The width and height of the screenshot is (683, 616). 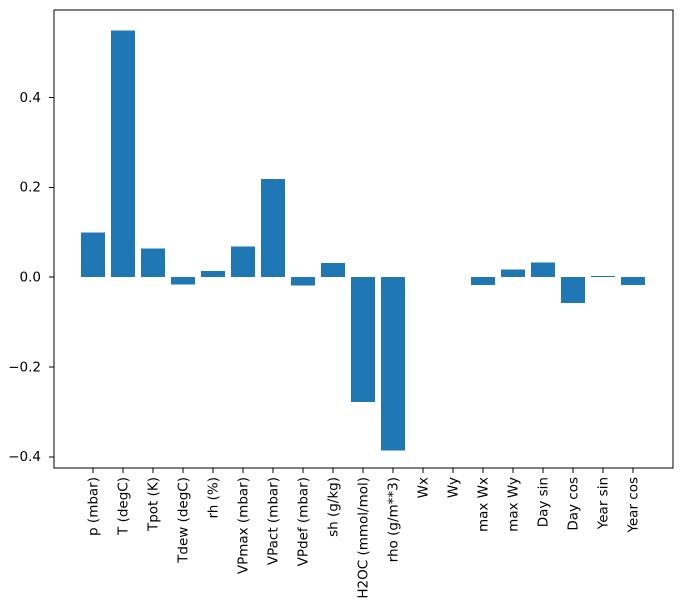 What do you see at coordinates (483, 504) in the screenshot?
I see `x-tick-label: max Wx` at bounding box center [483, 504].